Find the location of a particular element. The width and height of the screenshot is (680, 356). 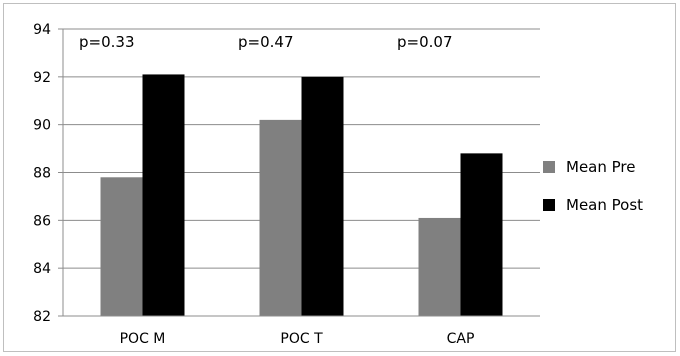

p-value-label: p=0.47 is located at coordinates (266, 42).